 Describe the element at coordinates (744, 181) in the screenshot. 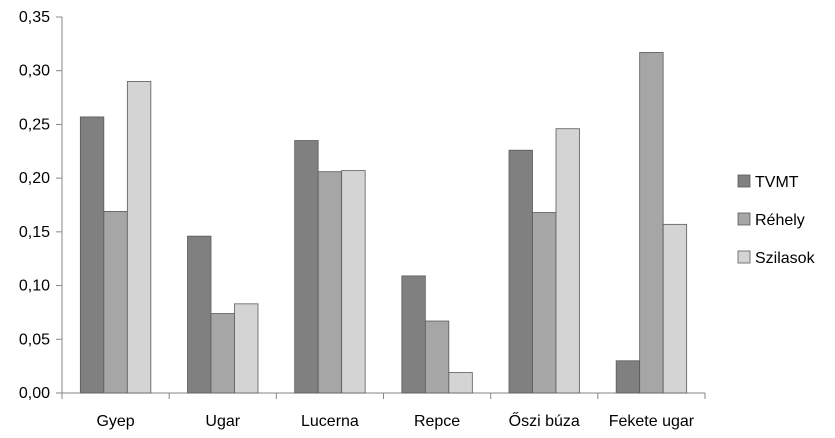

I see `legend-swatch-tvmt` at that location.